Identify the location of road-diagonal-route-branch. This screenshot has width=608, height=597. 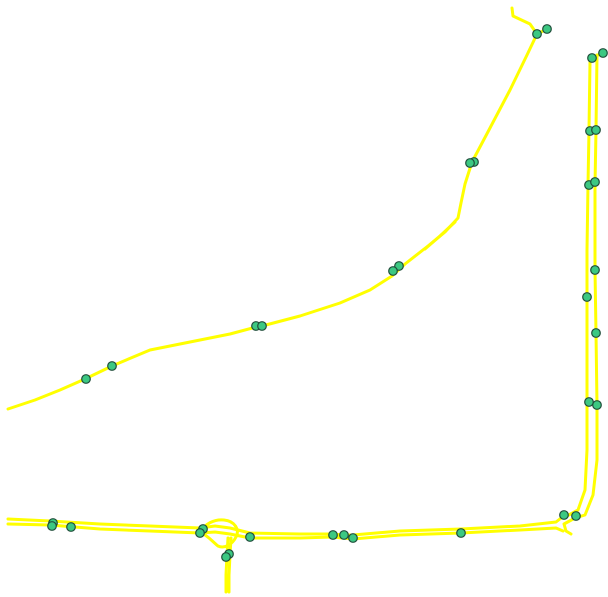
(440, 235).